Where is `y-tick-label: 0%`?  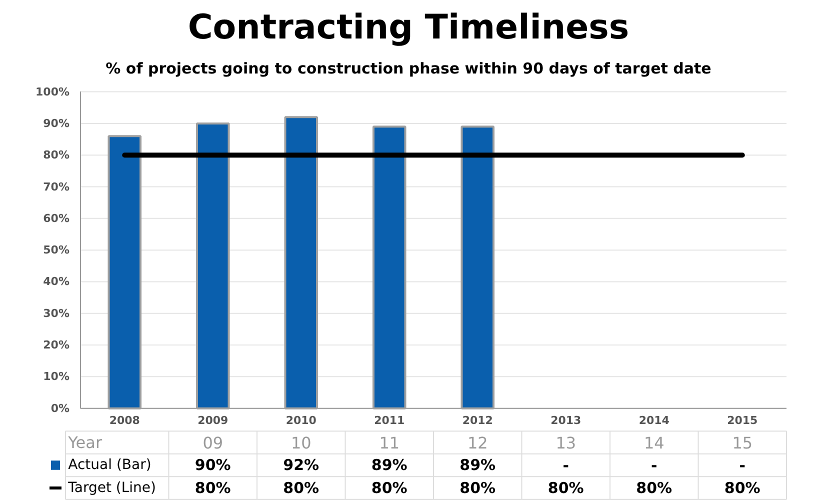 y-tick-label: 0% is located at coordinates (60, 408).